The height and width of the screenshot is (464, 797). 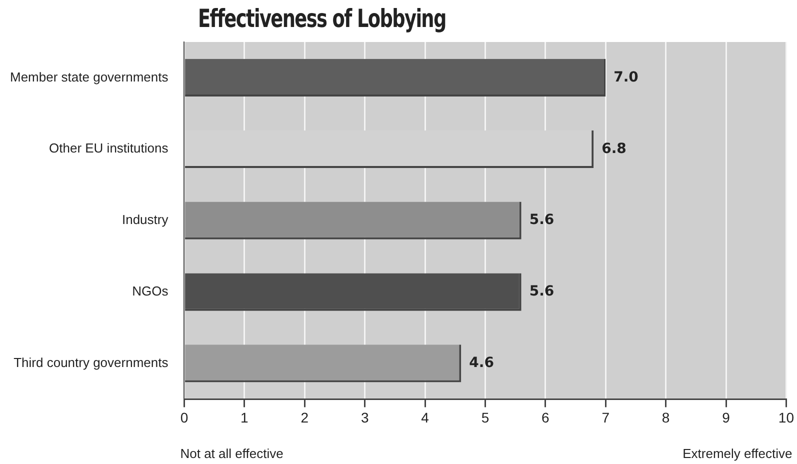 I want to click on x-tick-label: 6, so click(x=546, y=417).